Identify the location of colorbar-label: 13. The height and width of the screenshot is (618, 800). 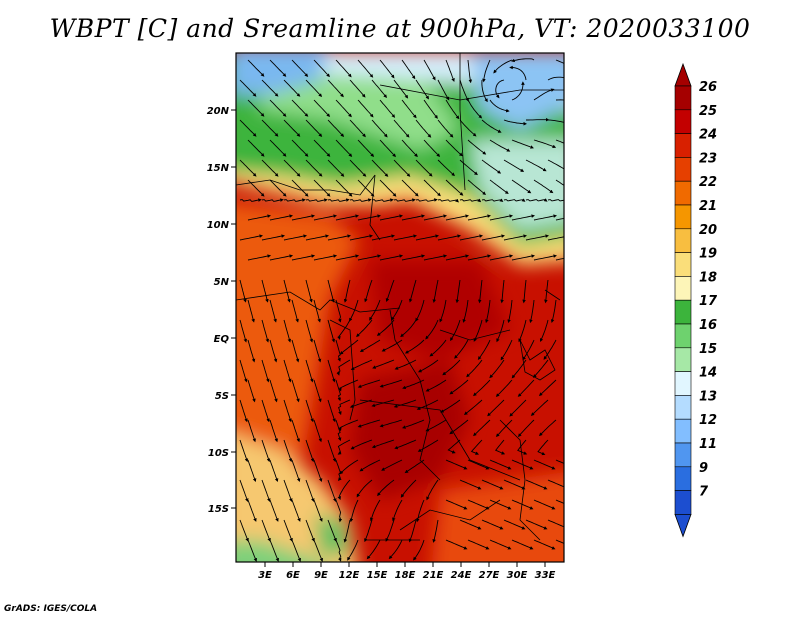
(708, 396).